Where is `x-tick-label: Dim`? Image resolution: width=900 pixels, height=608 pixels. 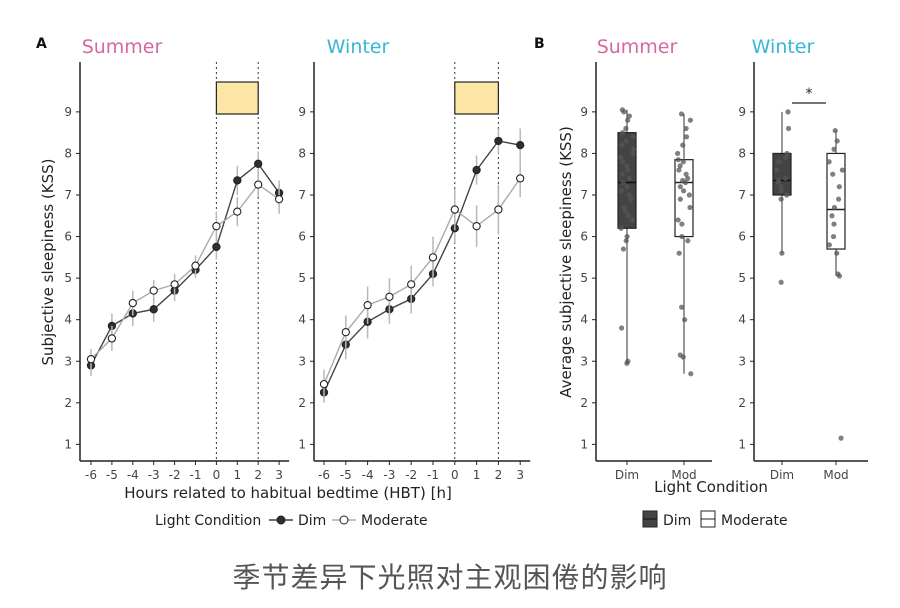
x-tick-label: Dim is located at coordinates (782, 475).